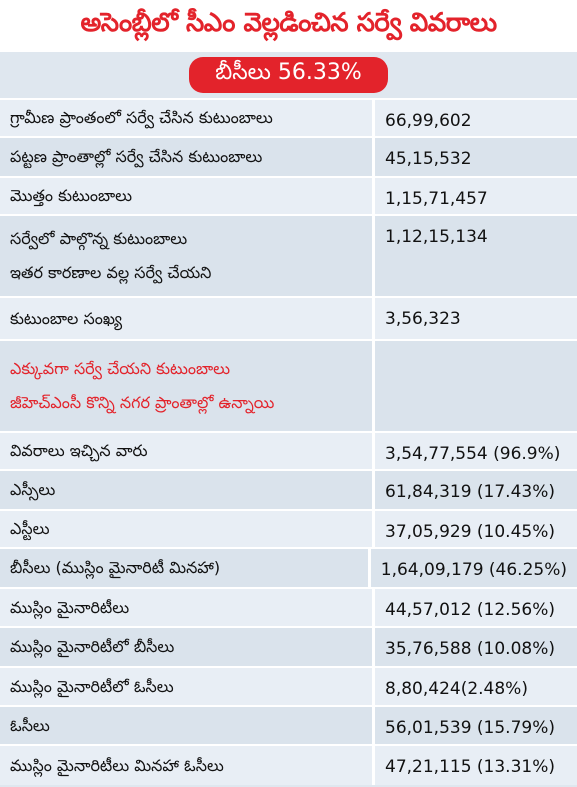 This screenshot has height=787, width=577. Describe the element at coordinates (79, 450) in the screenshot. I see `label-line: వివరాలు ఇచ్చిన వారు` at that location.